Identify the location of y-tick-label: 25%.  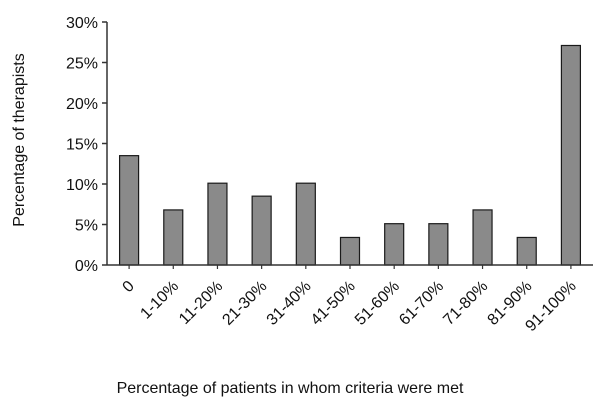
(82, 64).